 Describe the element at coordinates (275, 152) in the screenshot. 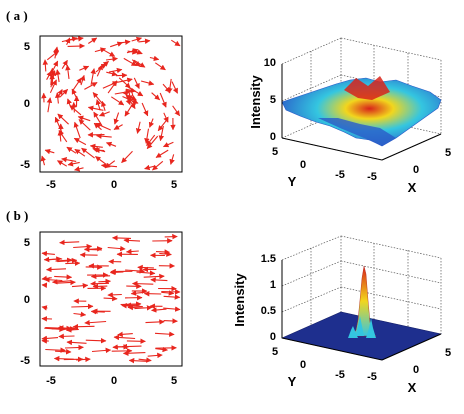

I see `panel-a-surface-ytick: 5` at that location.